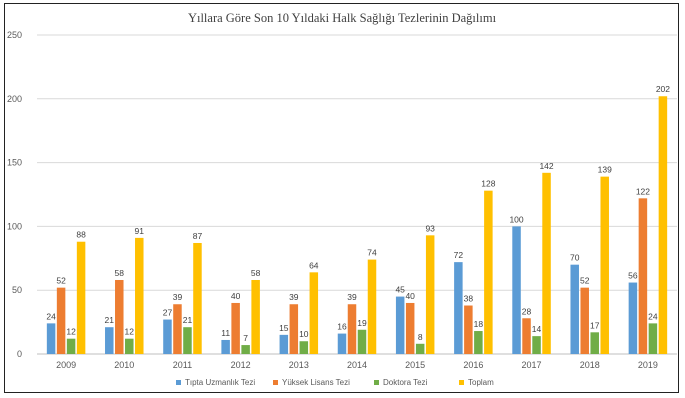 This screenshot has height=398, width=685. Describe the element at coordinates (14, 194) in the screenshot. I see `y-axis: 0 50 100 150 200 250` at that location.